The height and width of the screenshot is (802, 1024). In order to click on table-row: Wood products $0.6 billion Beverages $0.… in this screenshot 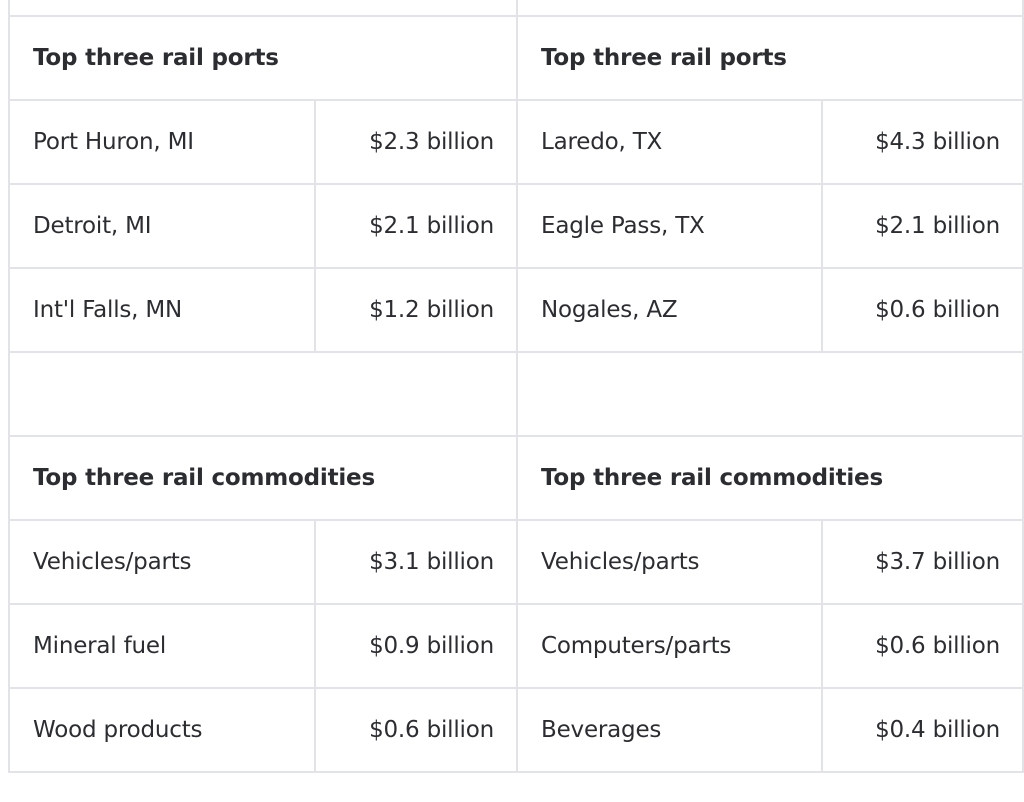, I will do `click(516, 730)`.